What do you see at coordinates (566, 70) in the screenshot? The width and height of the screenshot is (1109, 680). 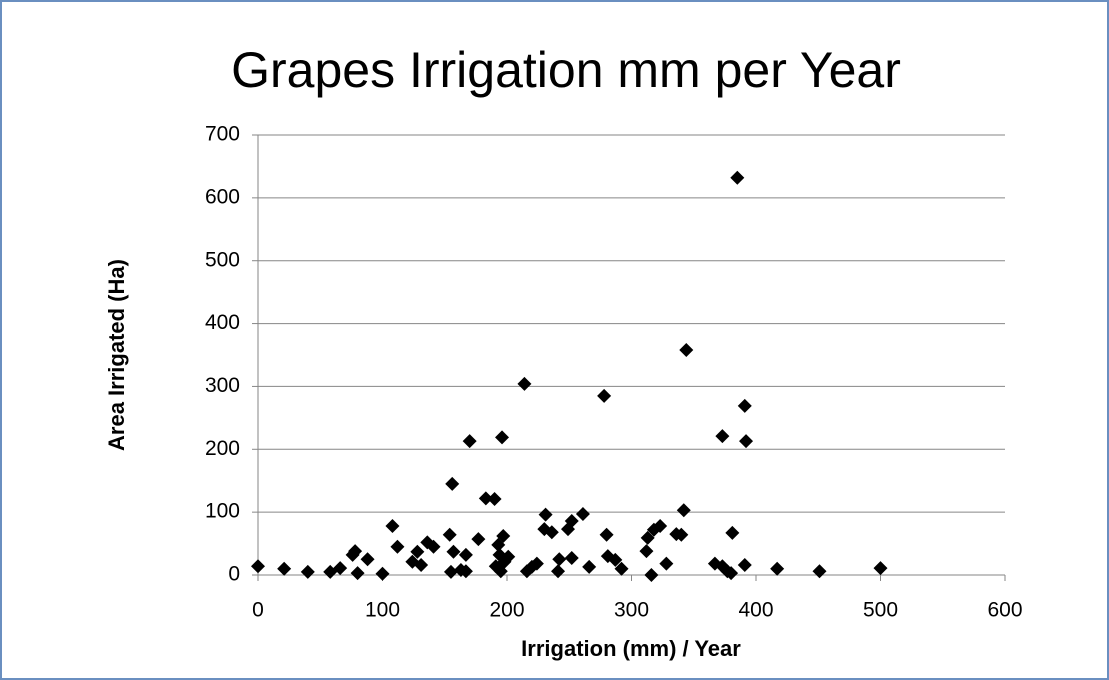 I see `chart-title: Grapes Irrigation mm per Year` at bounding box center [566, 70].